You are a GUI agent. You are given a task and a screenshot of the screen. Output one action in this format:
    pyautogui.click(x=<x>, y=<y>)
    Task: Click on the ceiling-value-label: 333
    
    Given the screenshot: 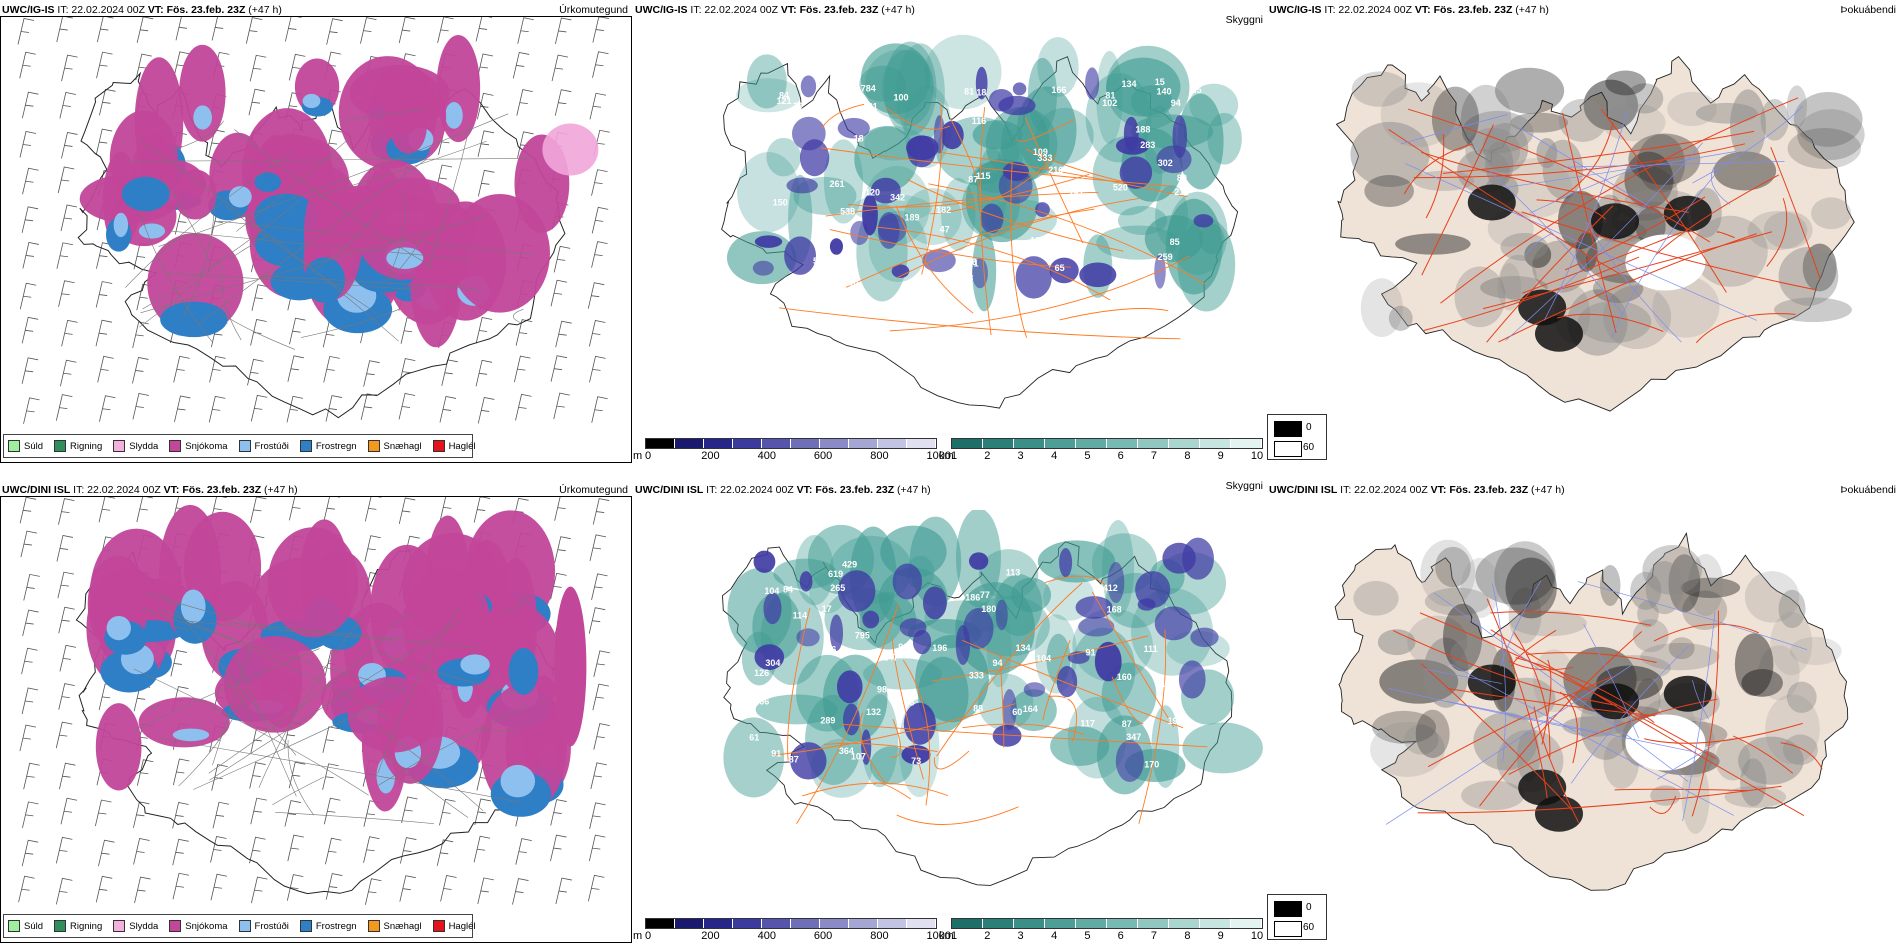 What is the action you would take?
    pyautogui.click(x=976, y=676)
    